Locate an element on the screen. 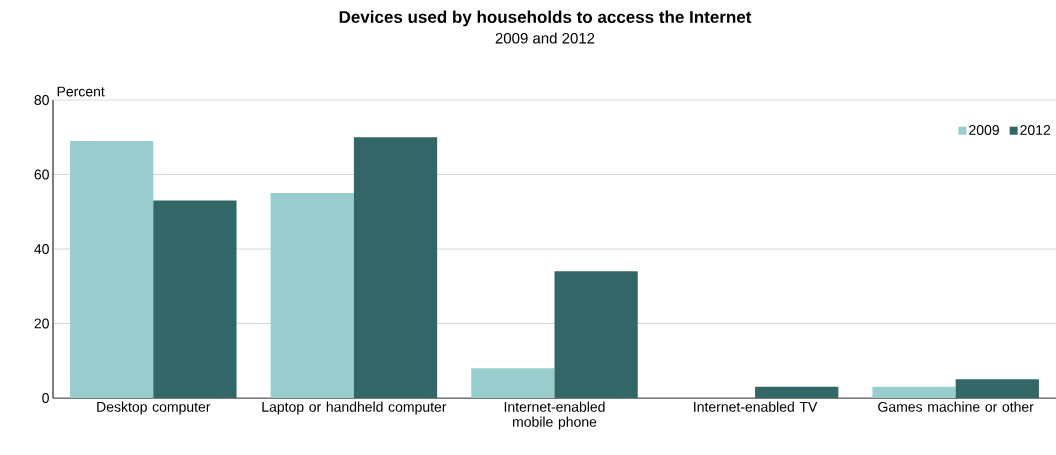 Image resolution: width=1056 pixels, height=455 pixels. y-tick-label: 40 is located at coordinates (41, 249).